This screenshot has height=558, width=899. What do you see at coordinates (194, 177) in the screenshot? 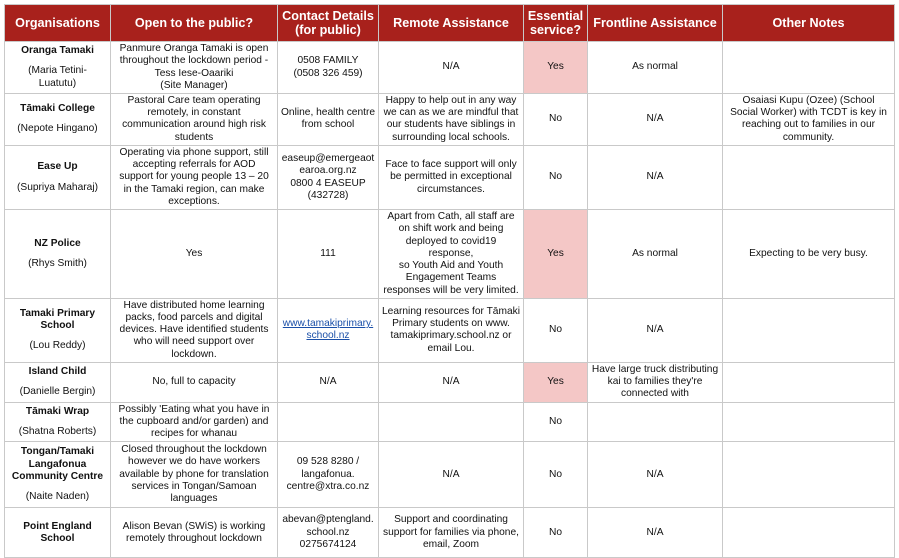
I see `open-to-public-line: support for young people 13 – 20` at bounding box center [194, 177].